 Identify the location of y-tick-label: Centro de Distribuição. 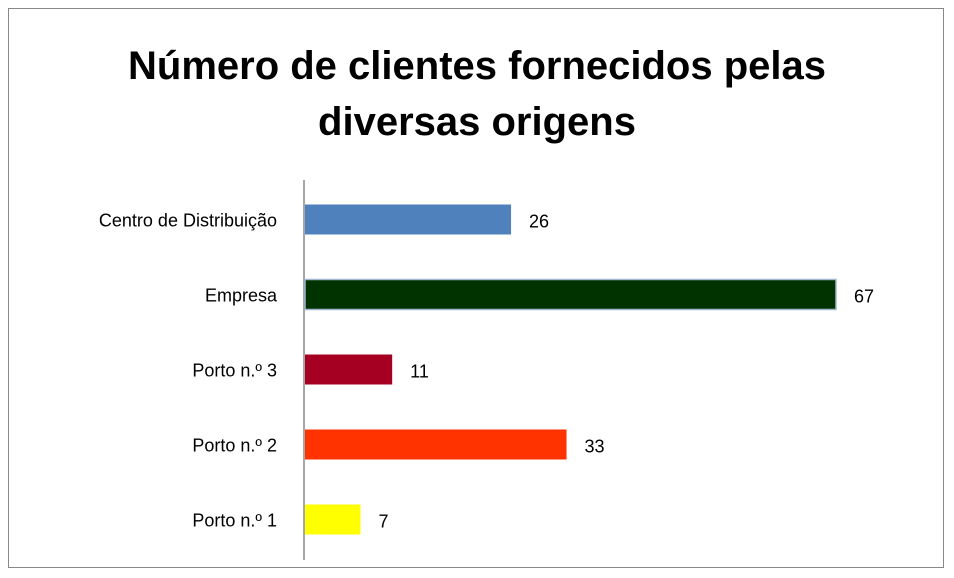
(188, 220).